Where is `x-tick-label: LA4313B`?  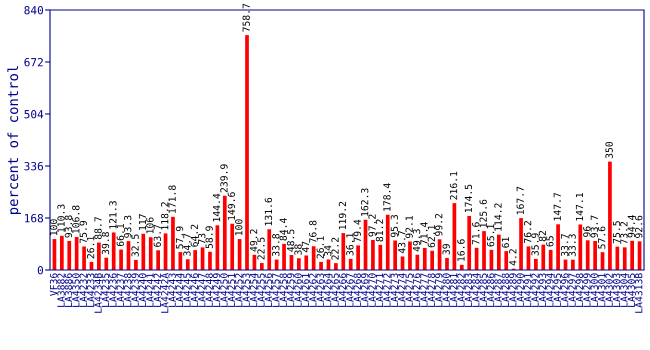 x-tick-label: LA4313B is located at coordinates (638, 293).